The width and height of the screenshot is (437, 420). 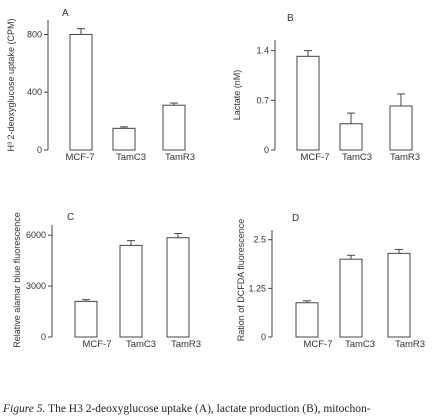 I want to click on y-axis-label: Lactate (nM), so click(x=237, y=95).